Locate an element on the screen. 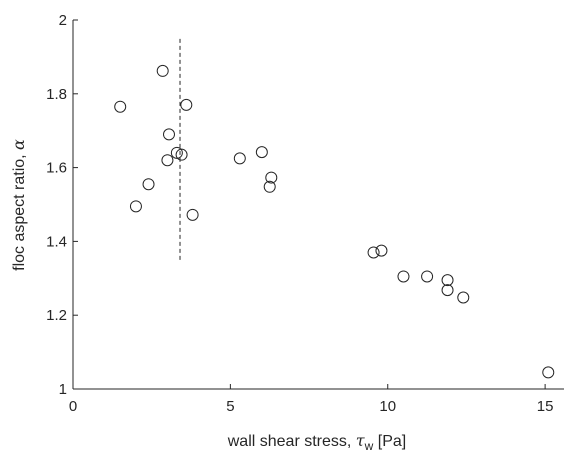  y-tick-label: 1 is located at coordinates (63, 389).